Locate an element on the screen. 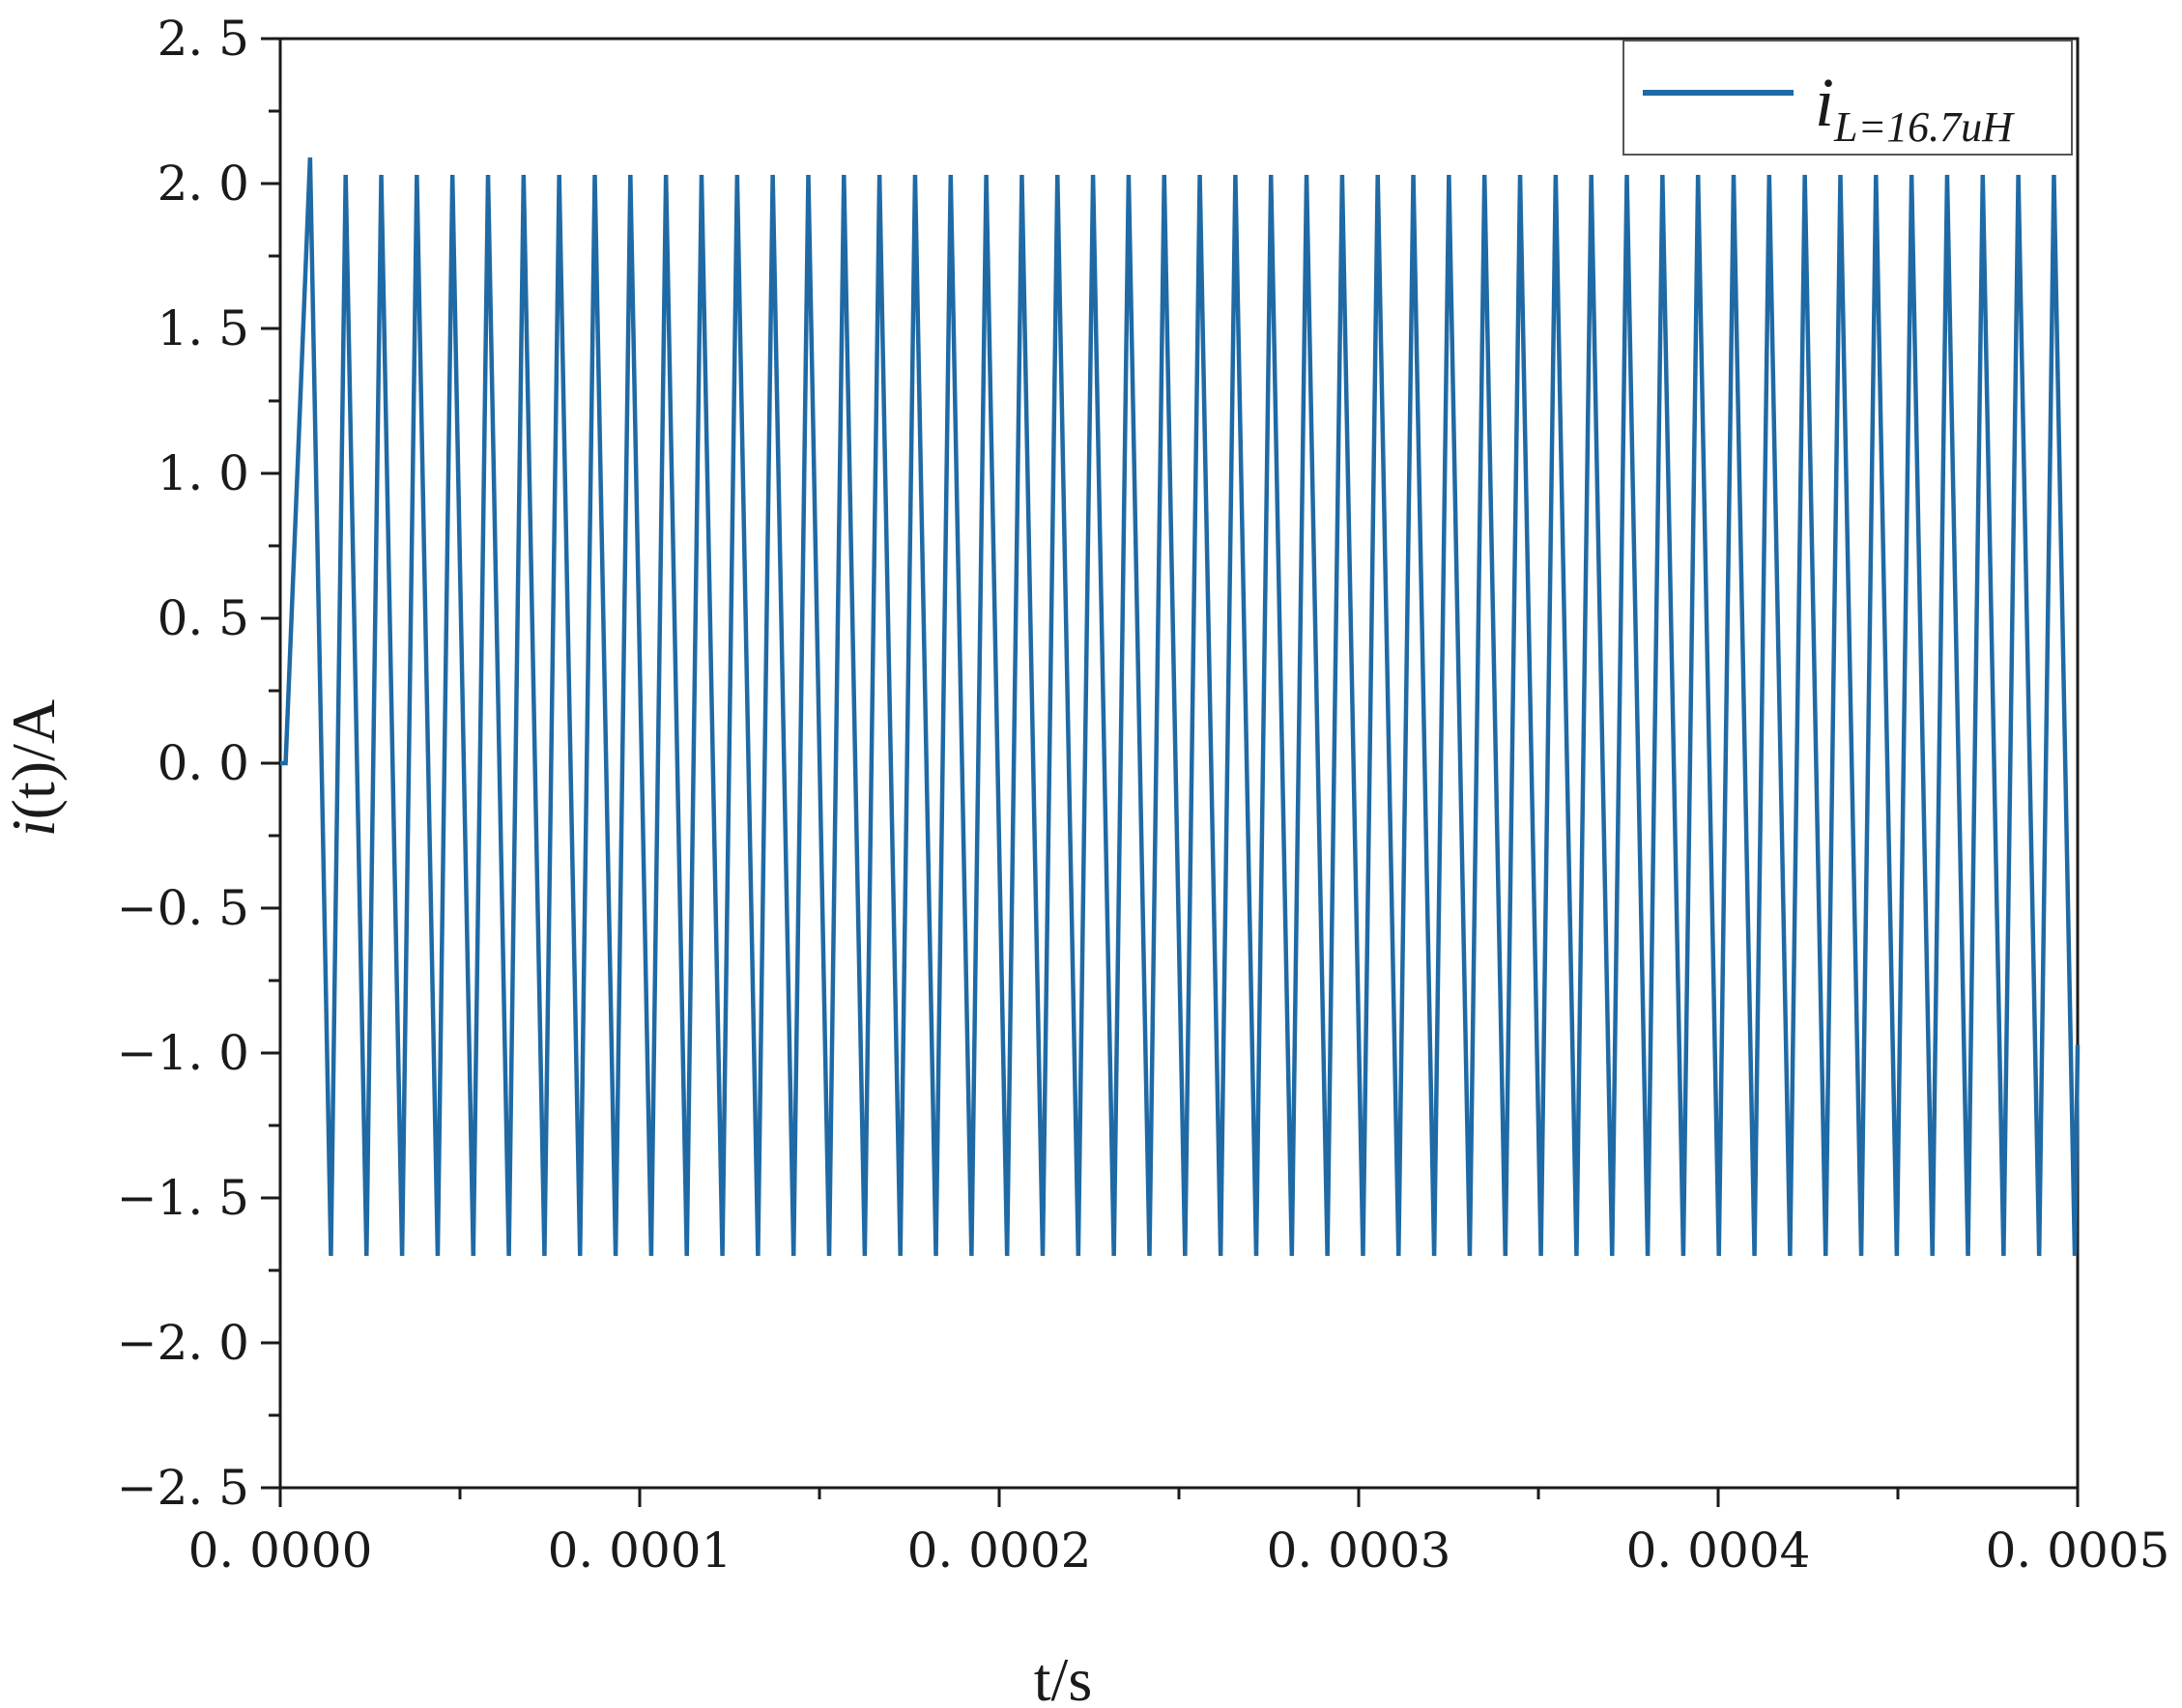  x-tick-label: 0. 0004 is located at coordinates (1719, 1551).